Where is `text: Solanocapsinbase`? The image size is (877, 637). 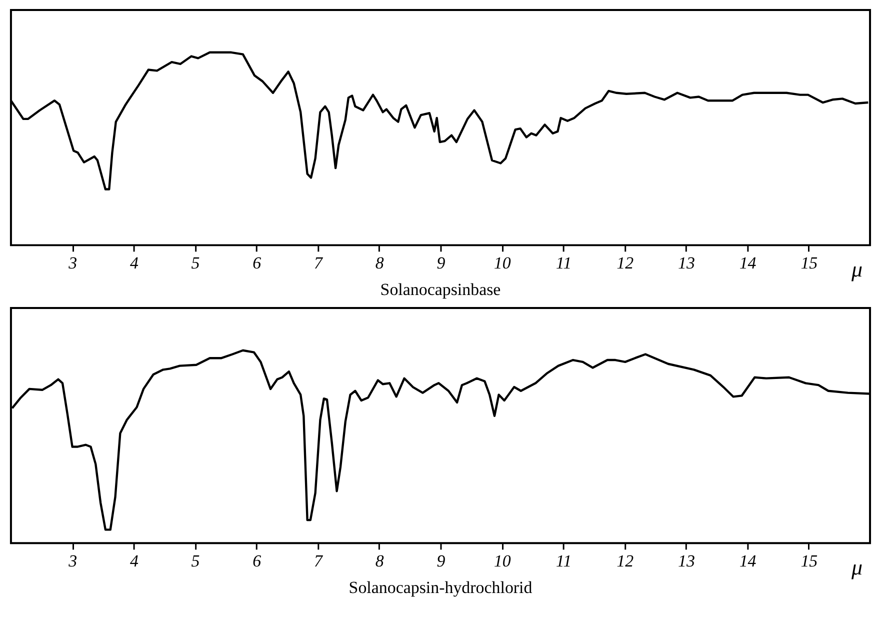
text: Solanocapsinbase is located at coordinates (440, 290).